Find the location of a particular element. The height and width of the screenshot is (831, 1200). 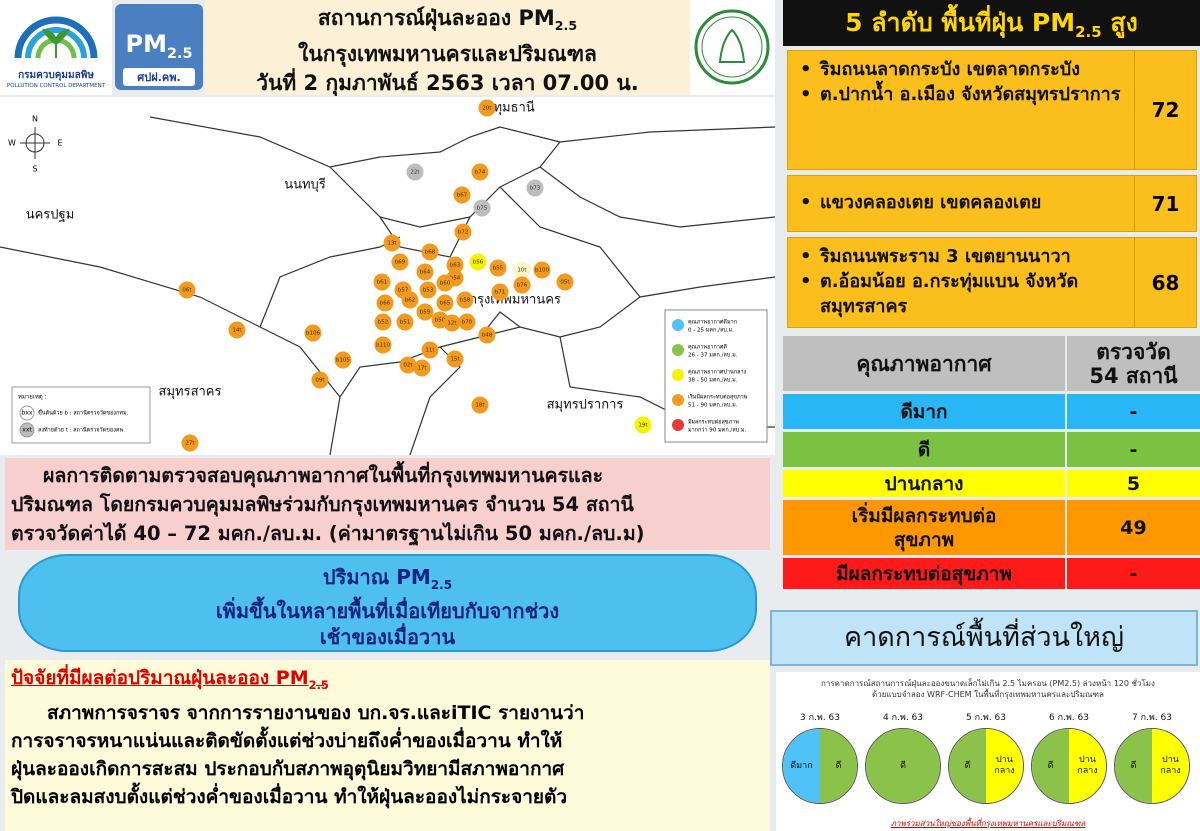

pm-badge: PM2.5 ศปฝ.คพ. is located at coordinates (159, 47).